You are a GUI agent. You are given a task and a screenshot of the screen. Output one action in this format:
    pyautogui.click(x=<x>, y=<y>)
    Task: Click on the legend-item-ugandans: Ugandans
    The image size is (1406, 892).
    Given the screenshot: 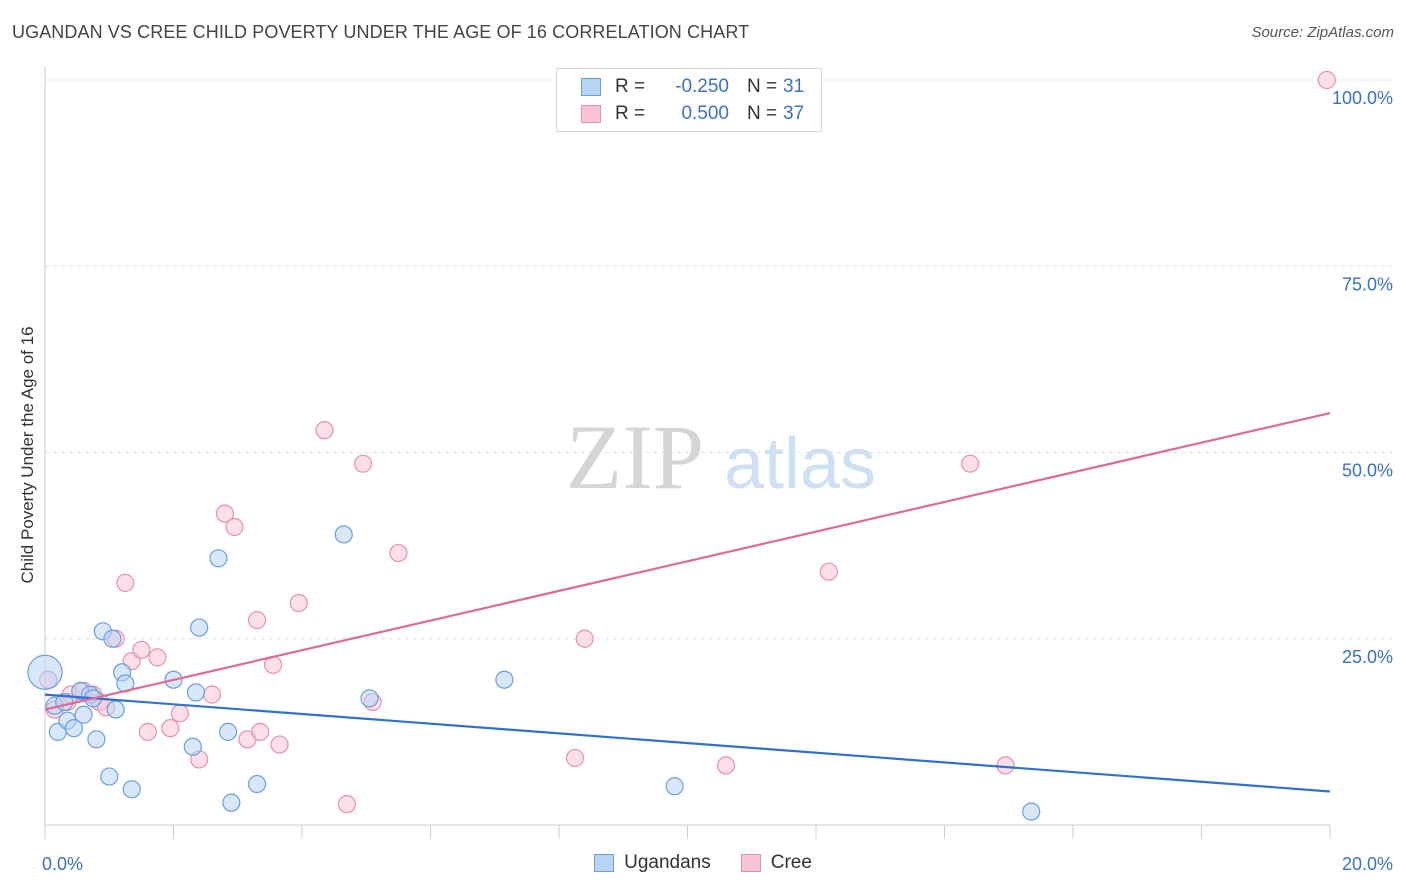 What is the action you would take?
    pyautogui.click(x=652, y=863)
    